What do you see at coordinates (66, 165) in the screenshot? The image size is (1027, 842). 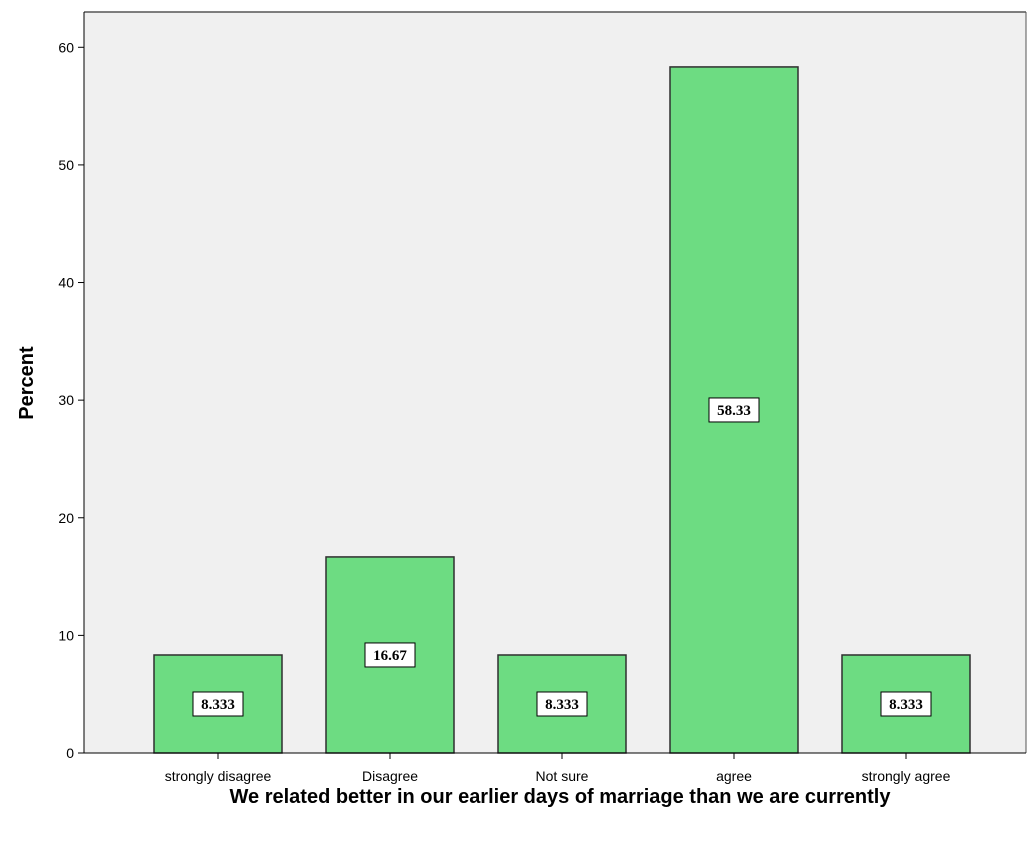 I see `y-tick-label: 50` at bounding box center [66, 165].